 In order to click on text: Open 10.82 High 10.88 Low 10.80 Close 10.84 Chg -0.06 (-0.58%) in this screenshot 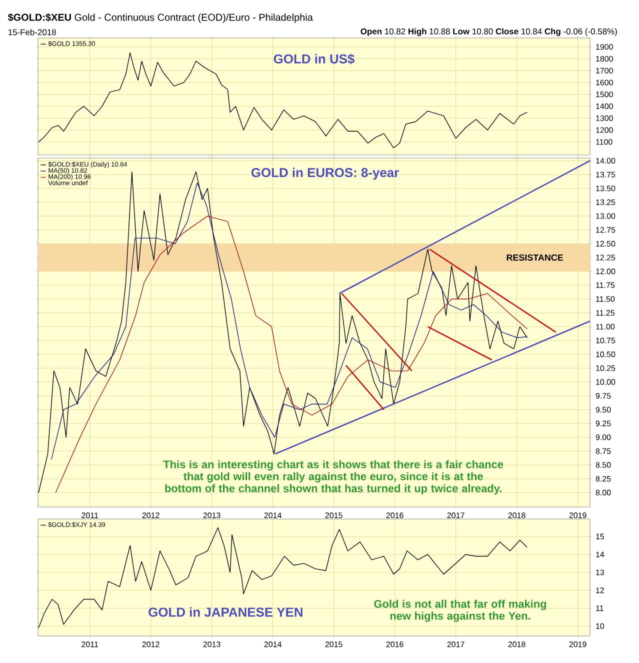, I will do `click(488, 32)`.